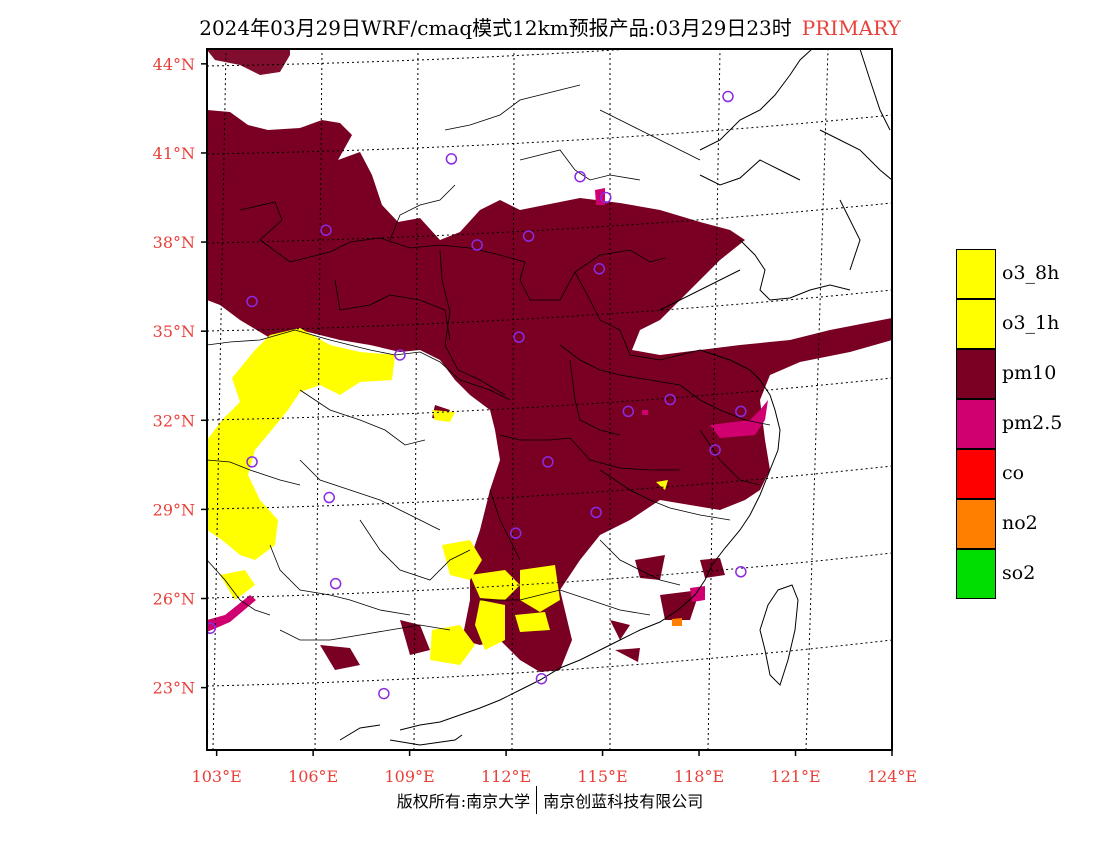 The width and height of the screenshot is (1100, 850). What do you see at coordinates (851, 28) in the screenshot?
I see `primary-tag: PRIMARY` at bounding box center [851, 28].